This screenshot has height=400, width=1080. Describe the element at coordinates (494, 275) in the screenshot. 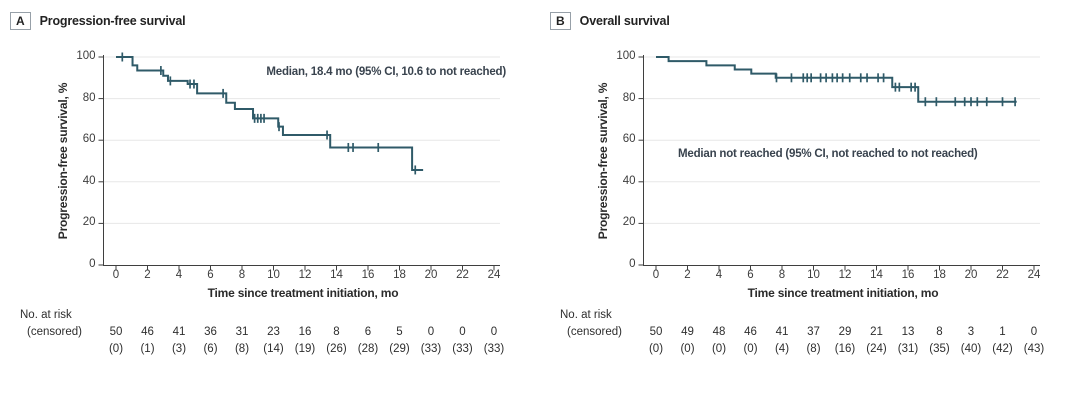

I see `x-tick-label: 24` at that location.